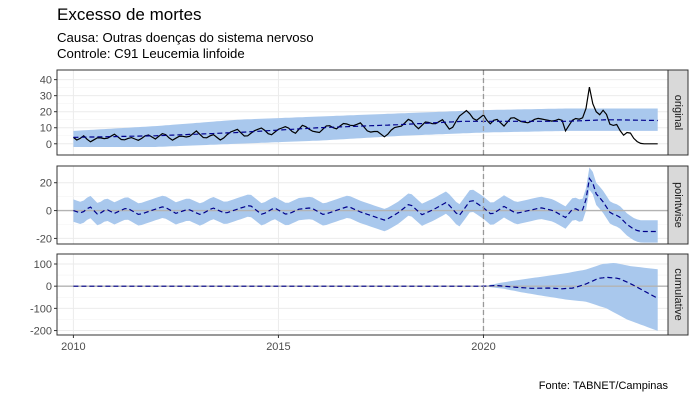 This screenshot has width=700, height=400. I want to click on facet-strip-label: cumulative, so click(678, 294).